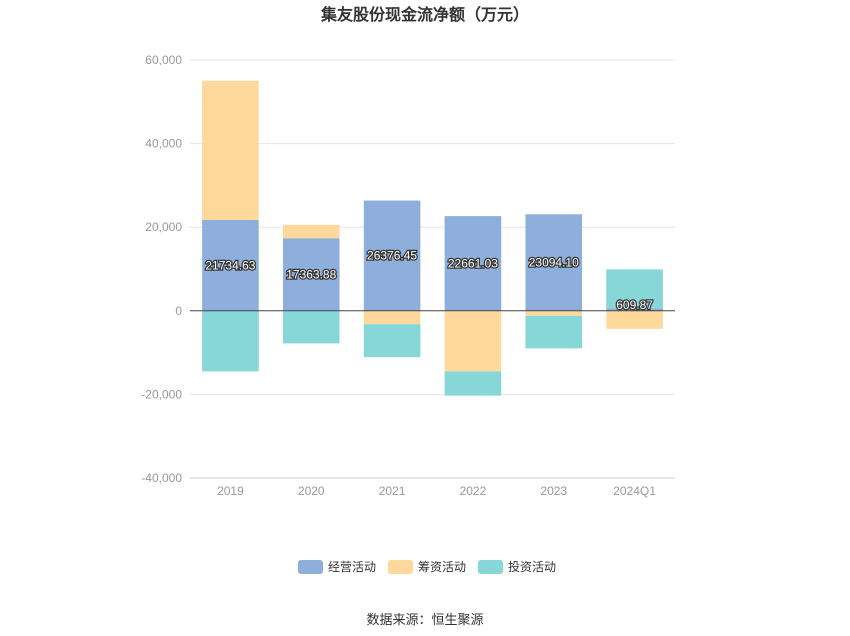 The image size is (850, 636). I want to click on x-axis: 2019 2020 2021 2022 2023 2024Q1, so click(432, 487).